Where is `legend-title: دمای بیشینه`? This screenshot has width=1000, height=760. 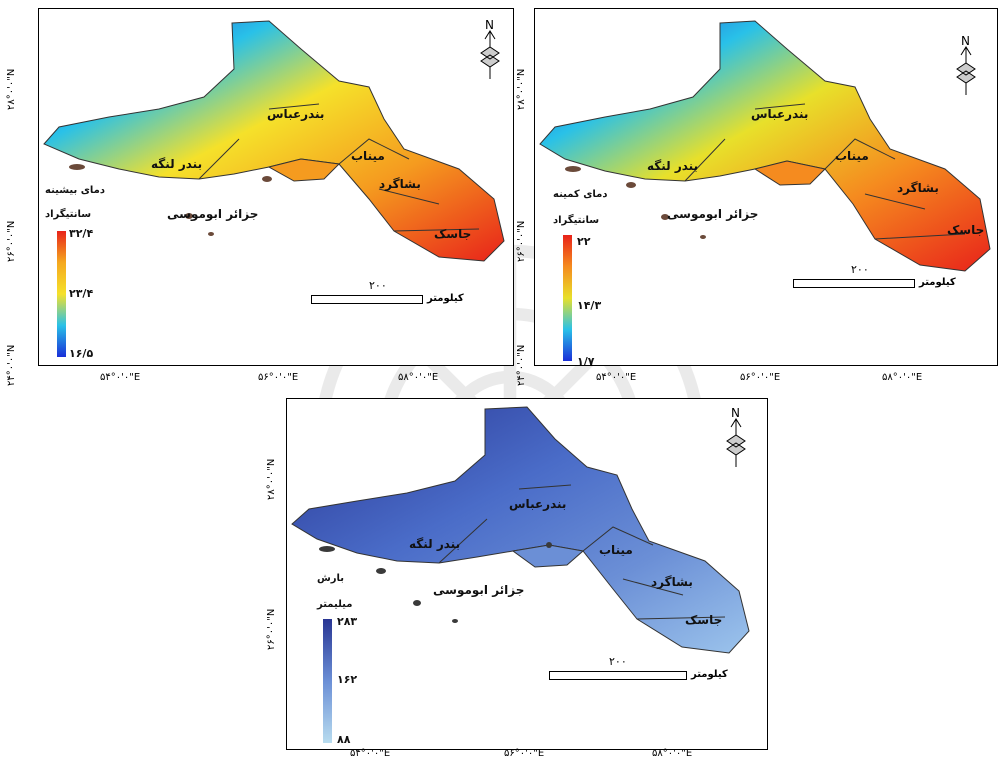
legend-title: دمای بیشینه is located at coordinates (75, 190).